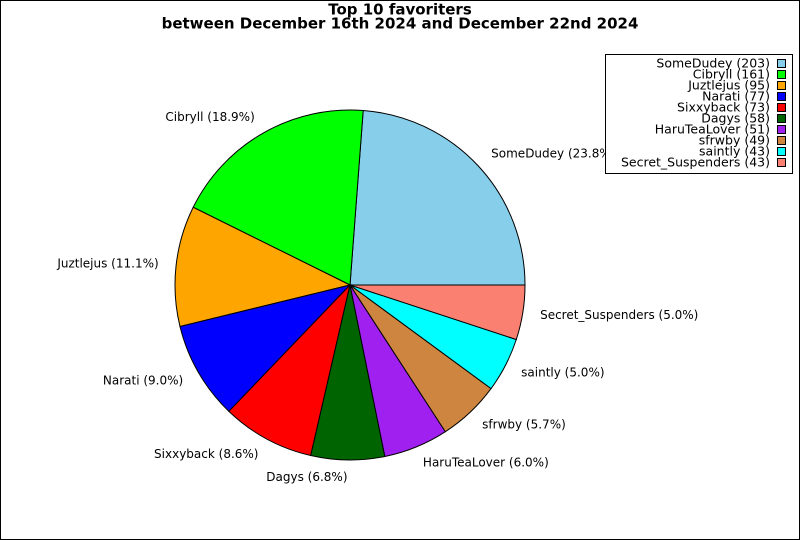 The width and height of the screenshot is (800, 540). Describe the element at coordinates (306, 477) in the screenshot. I see `slice-label: Dagys (6.8%)` at that location.